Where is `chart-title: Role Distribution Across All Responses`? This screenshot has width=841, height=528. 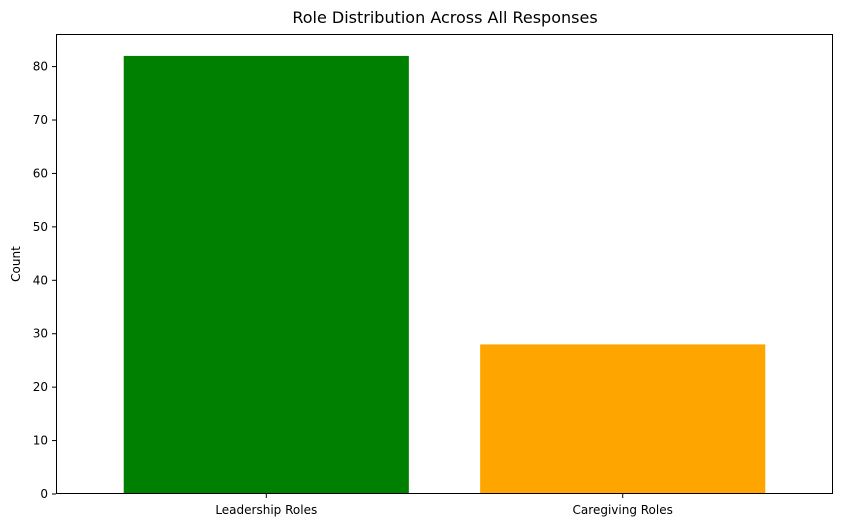
chart-title: Role Distribution Across All Responses is located at coordinates (444, 17).